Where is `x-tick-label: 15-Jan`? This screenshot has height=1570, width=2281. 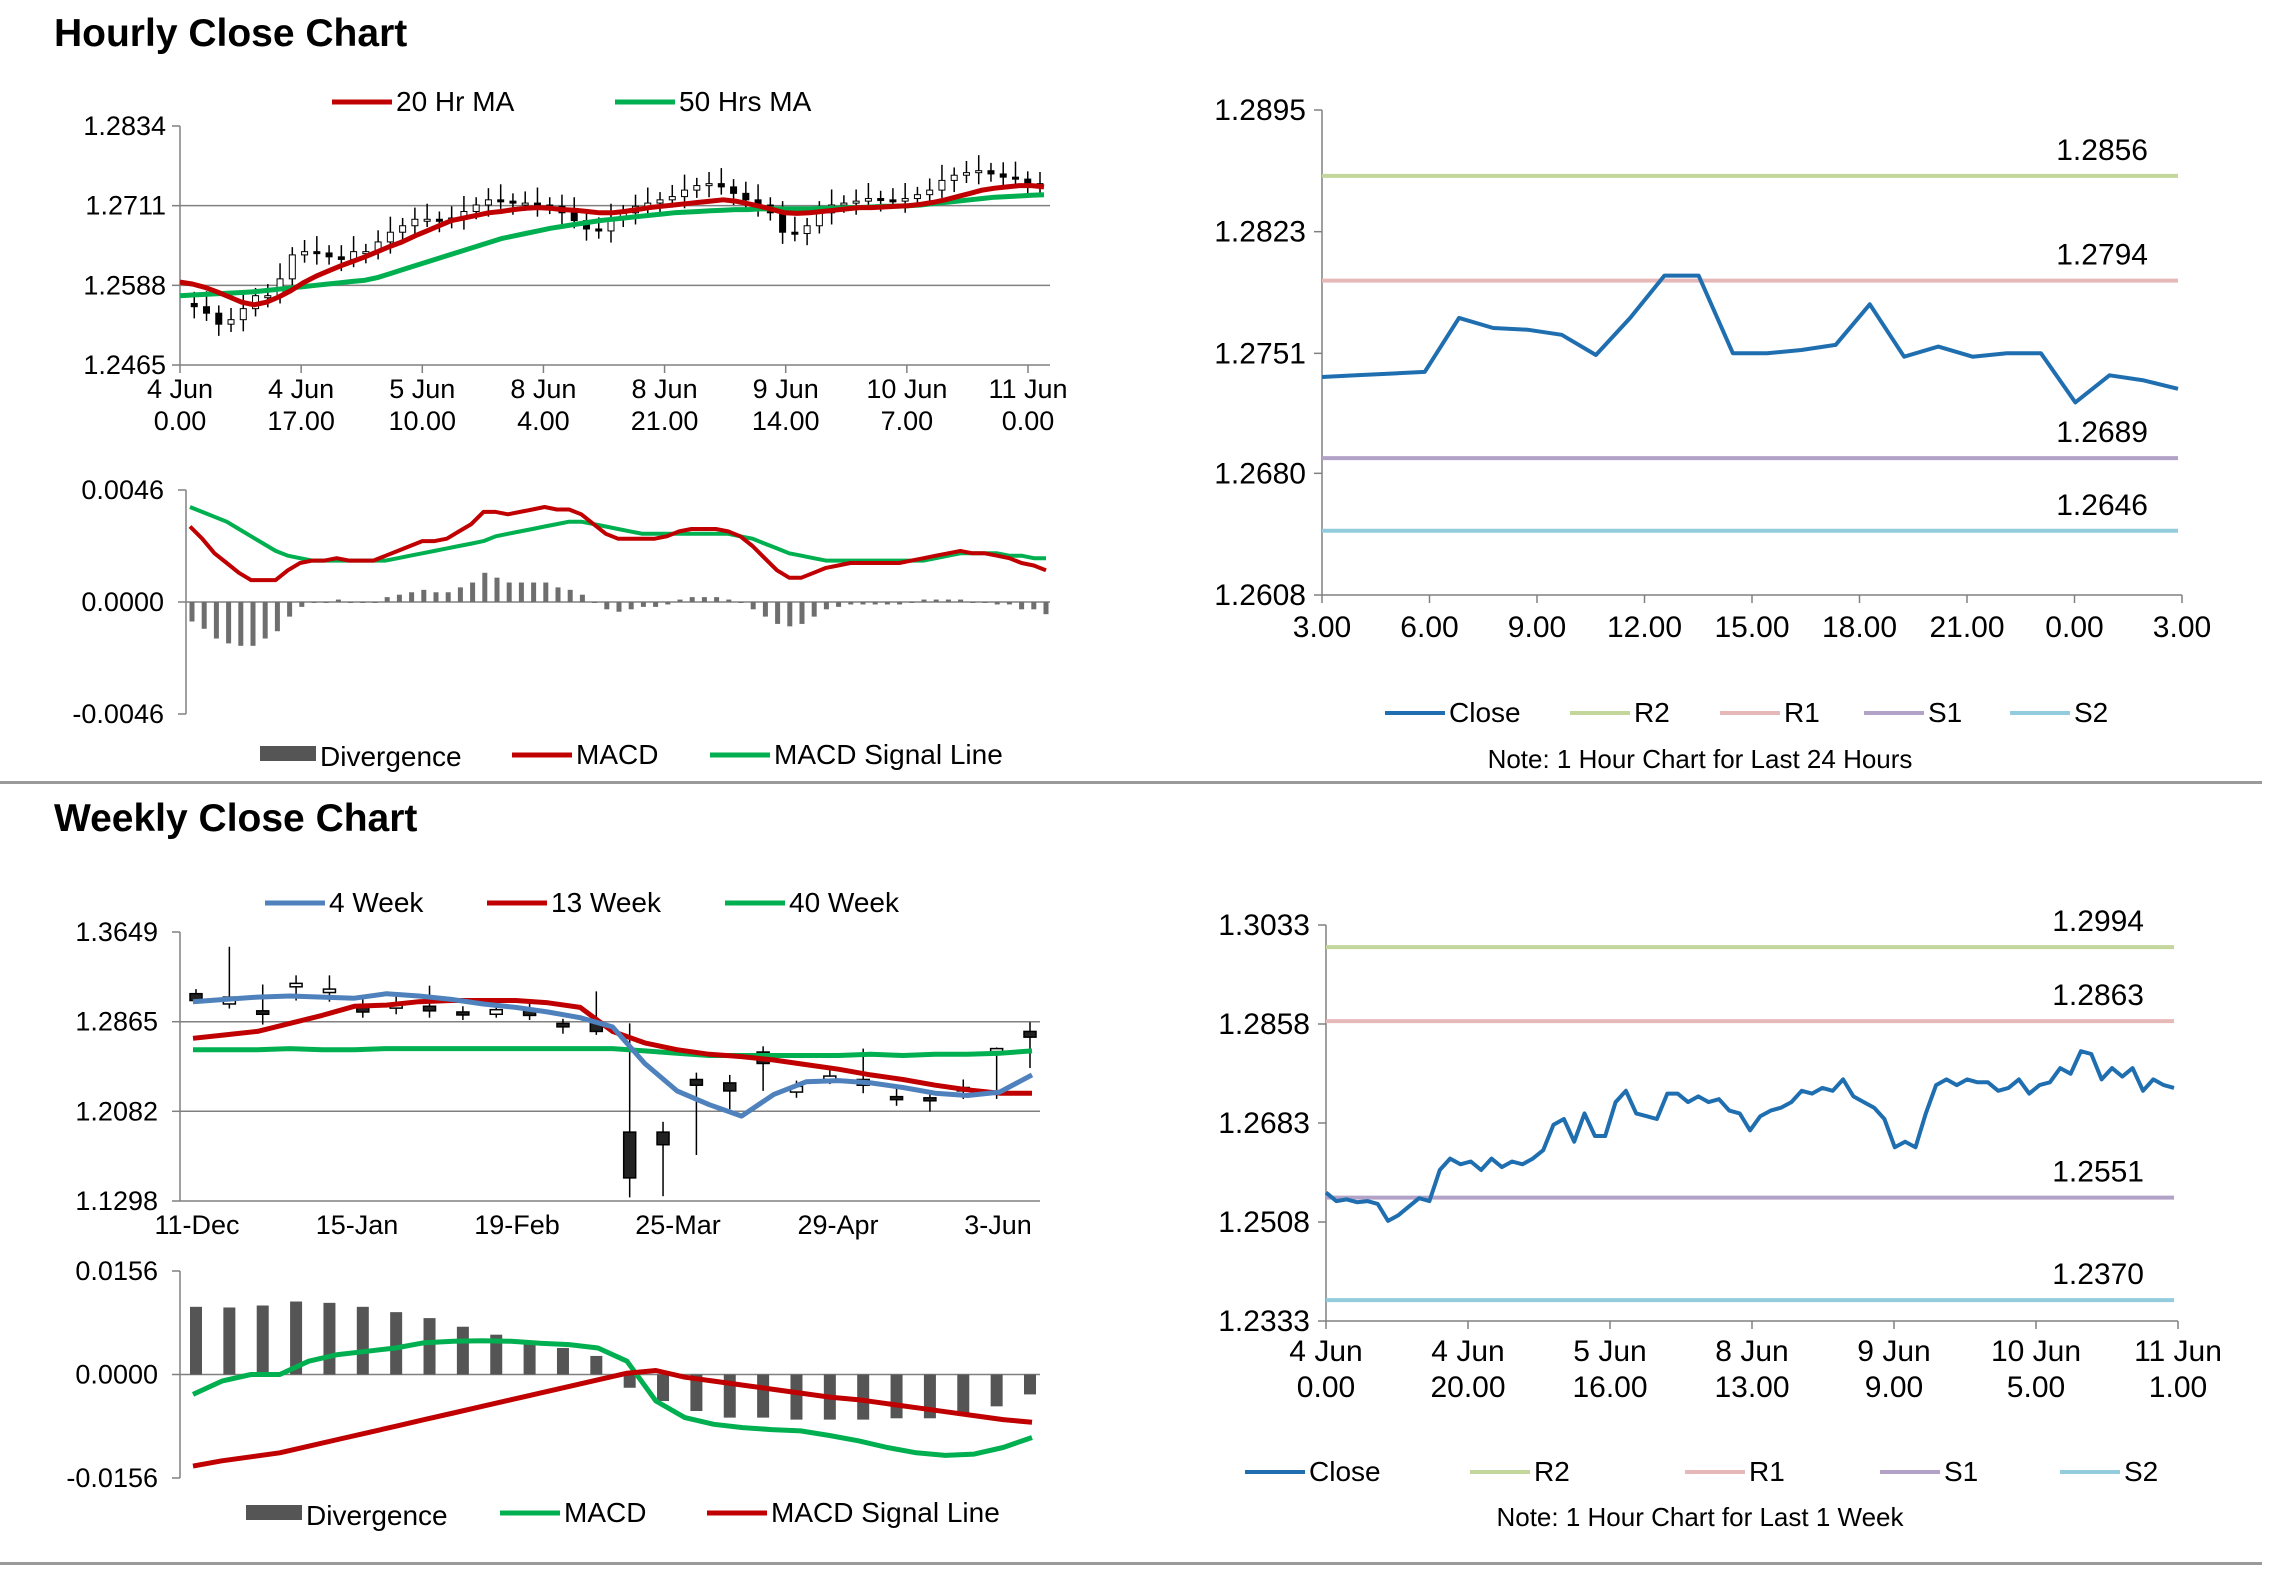 x-tick-label: 15-Jan is located at coordinates (357, 1225).